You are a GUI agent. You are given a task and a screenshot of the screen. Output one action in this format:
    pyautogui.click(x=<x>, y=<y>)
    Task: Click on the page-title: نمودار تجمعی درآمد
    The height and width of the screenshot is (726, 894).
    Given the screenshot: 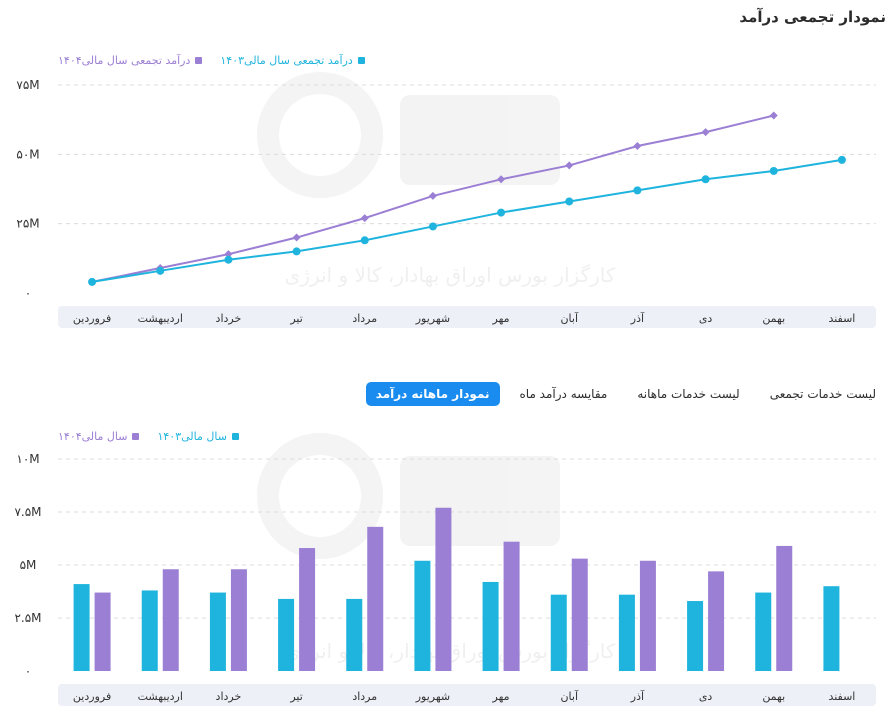 What is the action you would take?
    pyautogui.click(x=812, y=17)
    